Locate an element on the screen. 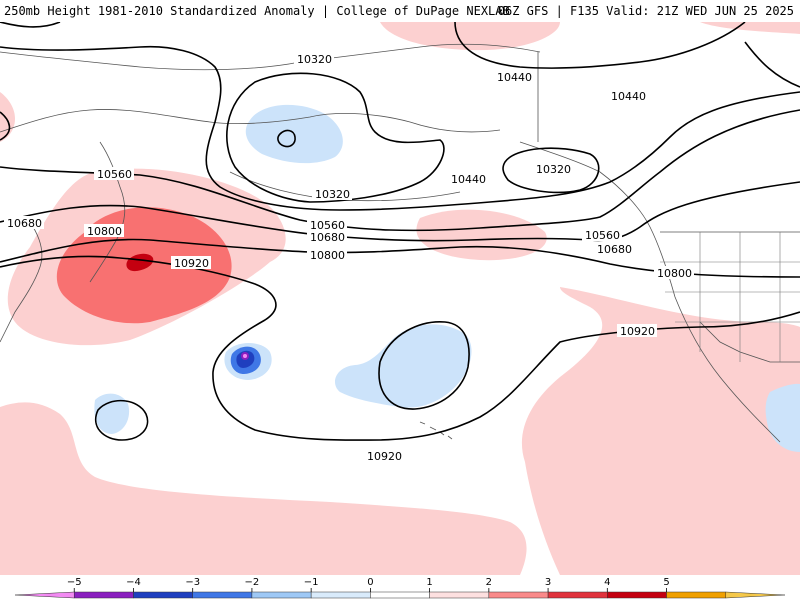 The width and height of the screenshot is (800, 604). colorbar-canvas: −5 −4 −3 −2 −1 0 1 2 3 4 5 is located at coordinates (400, 588).